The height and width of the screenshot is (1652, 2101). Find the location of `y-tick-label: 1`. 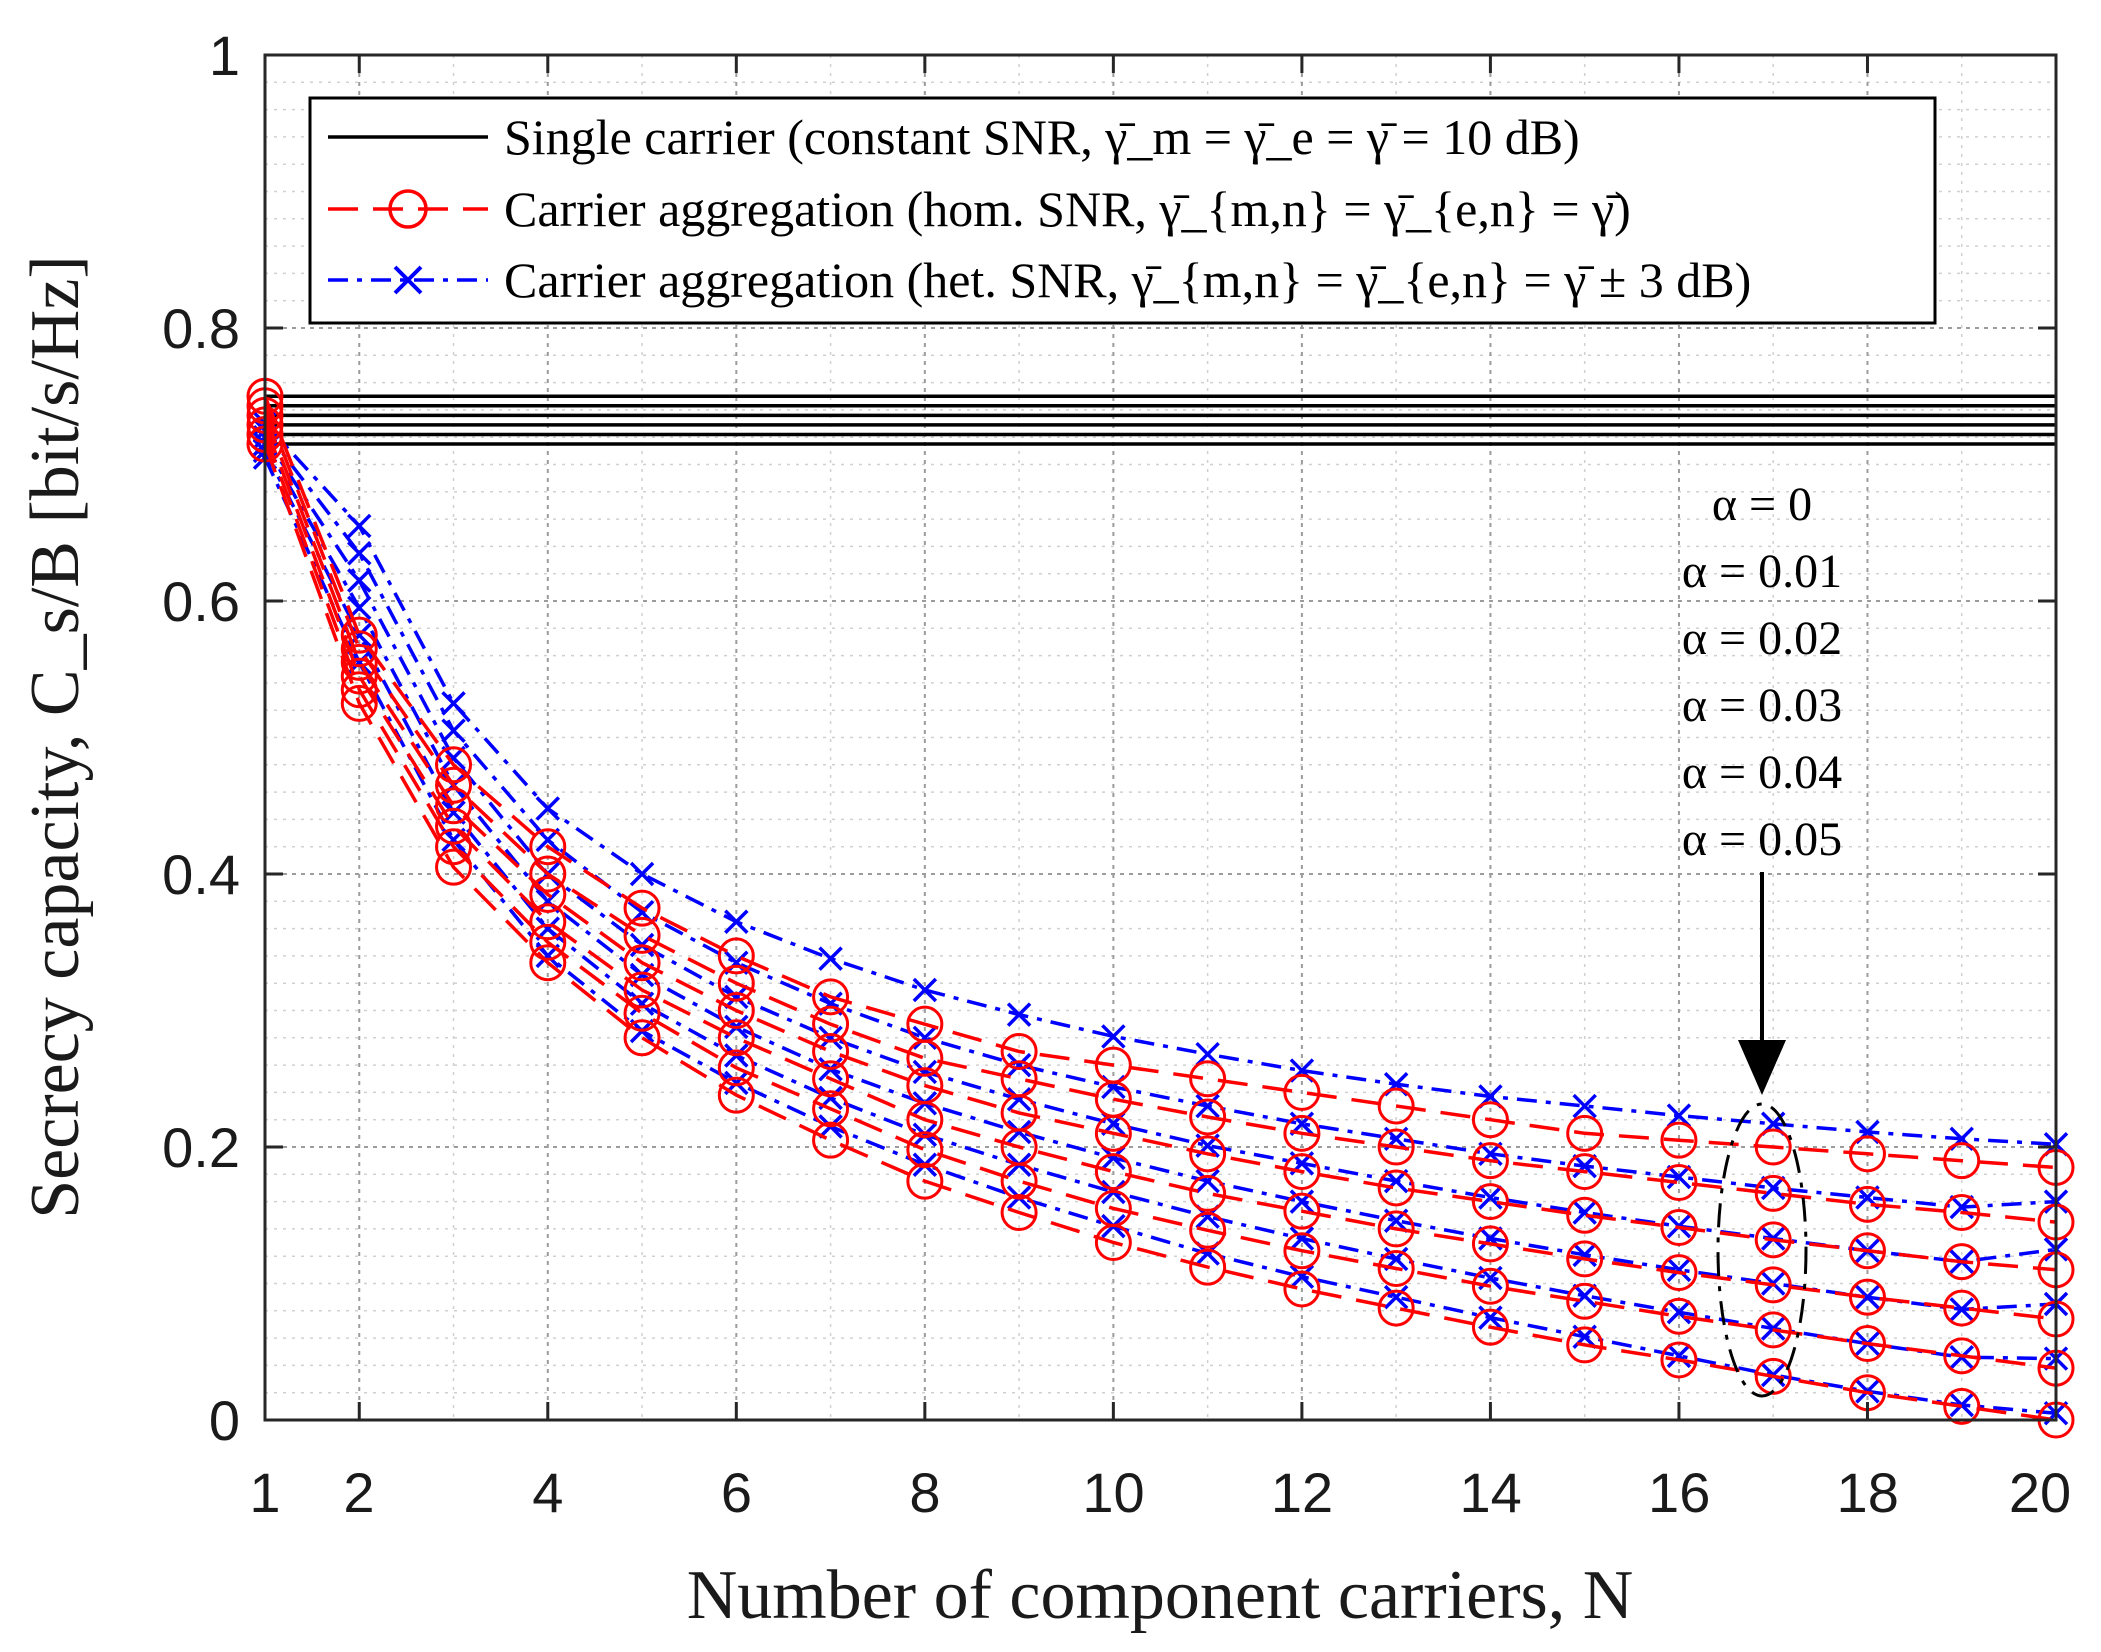

y-tick-label: 1 is located at coordinates (224, 55).